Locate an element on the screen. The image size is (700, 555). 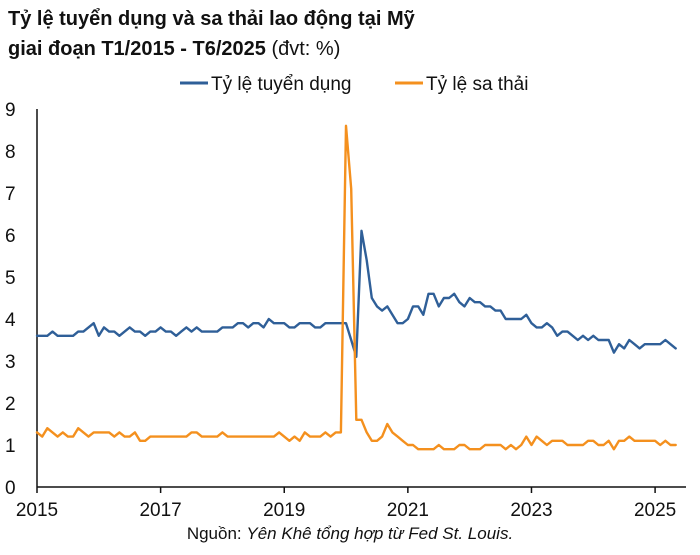
chart-unit: (đvt: %) is located at coordinates (306, 49).